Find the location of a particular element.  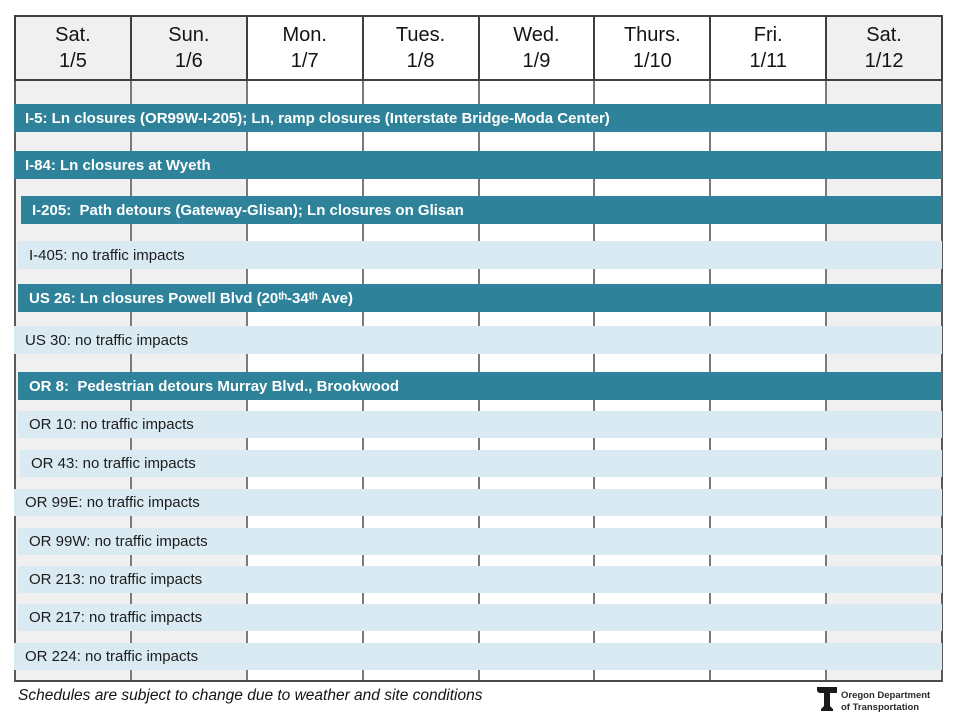

day-header-sat-1-12: Sat. 1/12 is located at coordinates (884, 48).